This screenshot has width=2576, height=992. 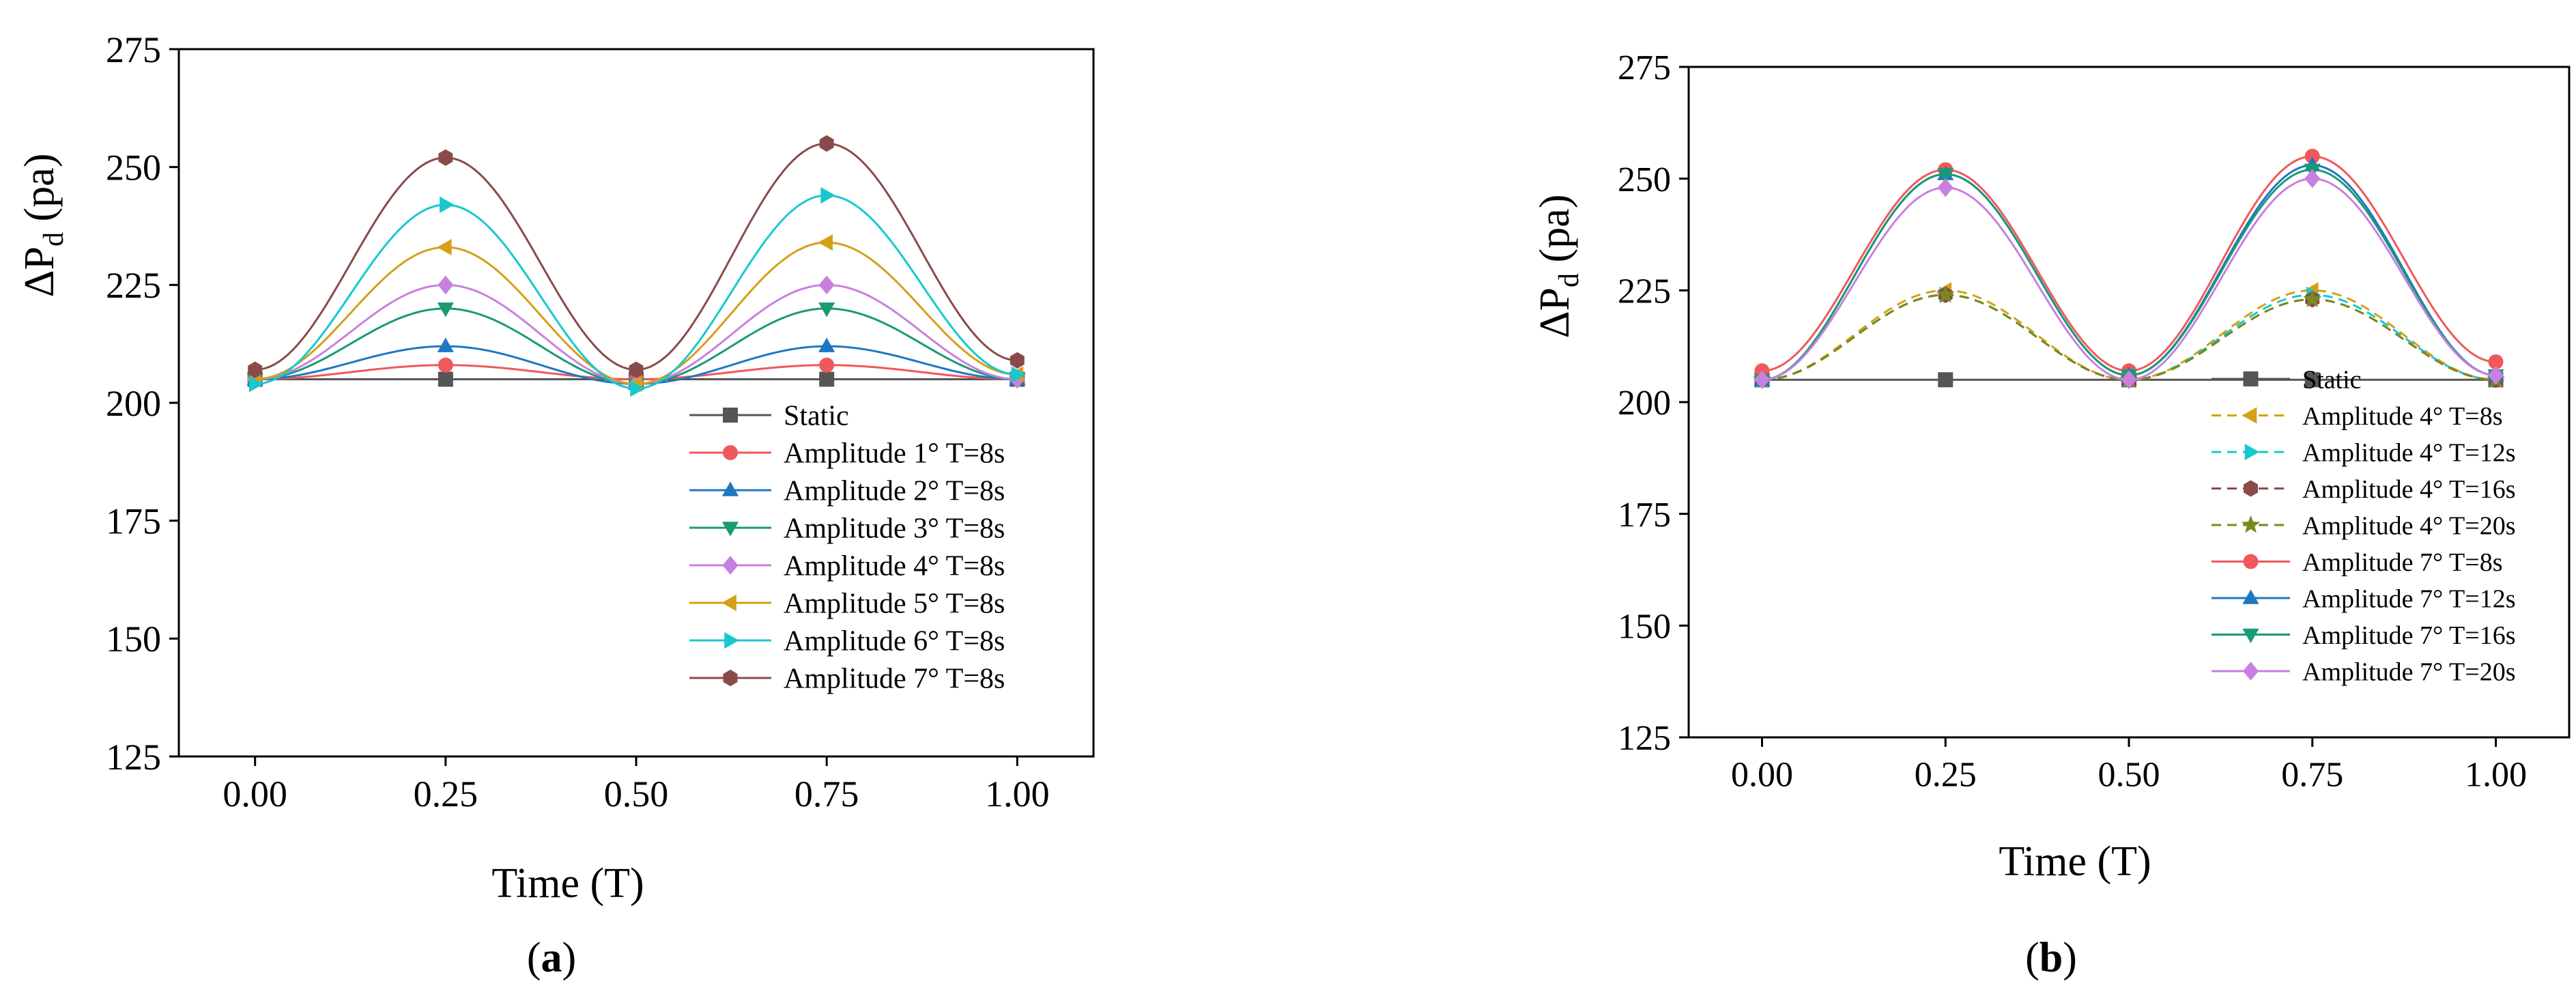 I want to click on legend-label: Amplitude 4° T=16s, so click(x=2408, y=489).